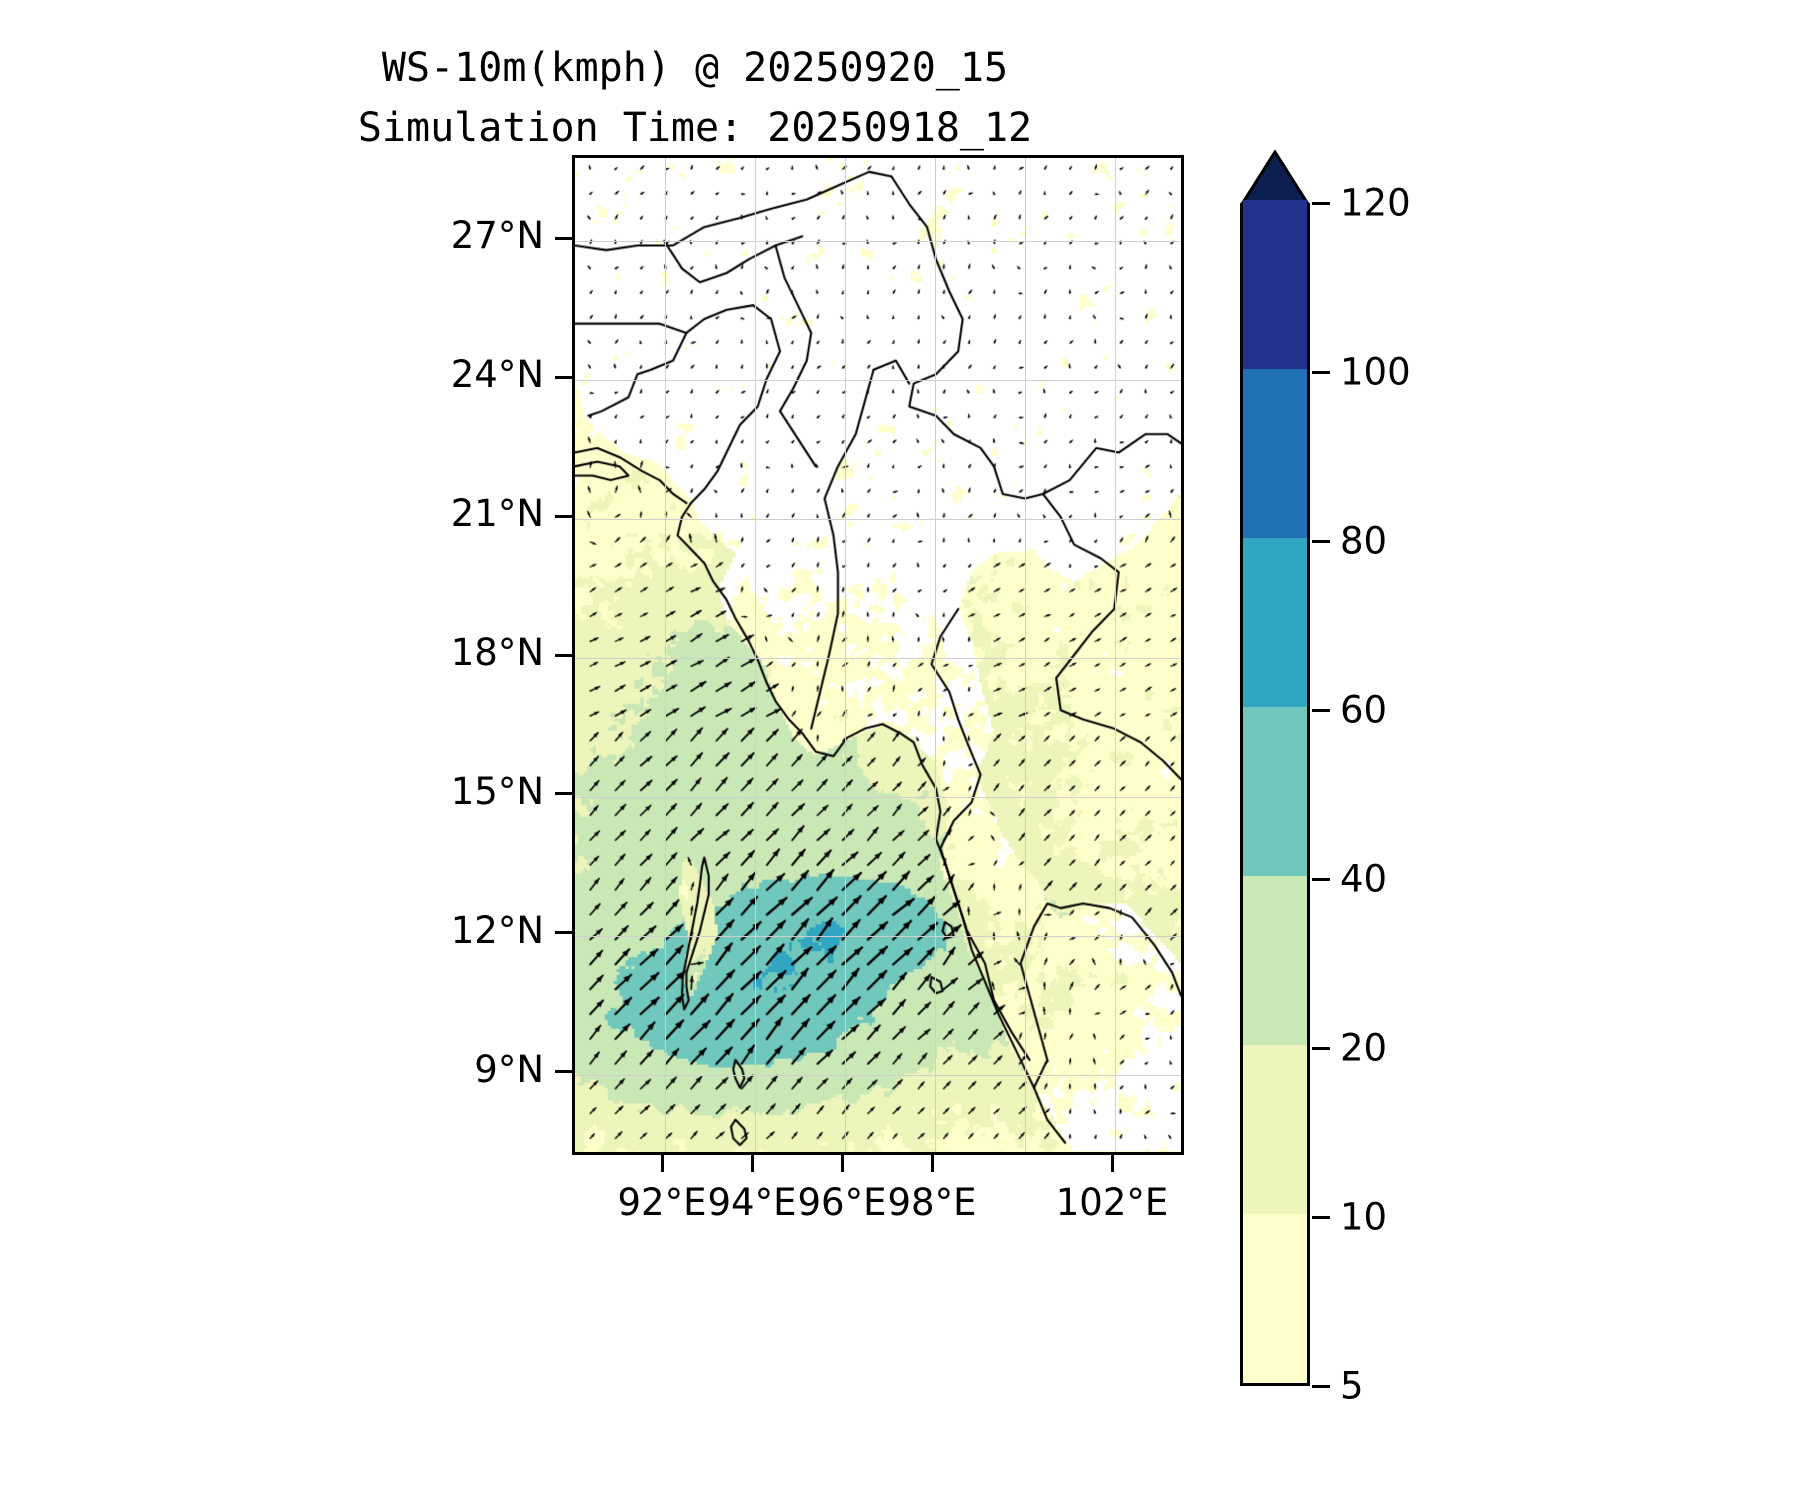 The height and width of the screenshot is (1500, 1800). I want to click on ytick-label-18: 18°N, so click(497, 652).